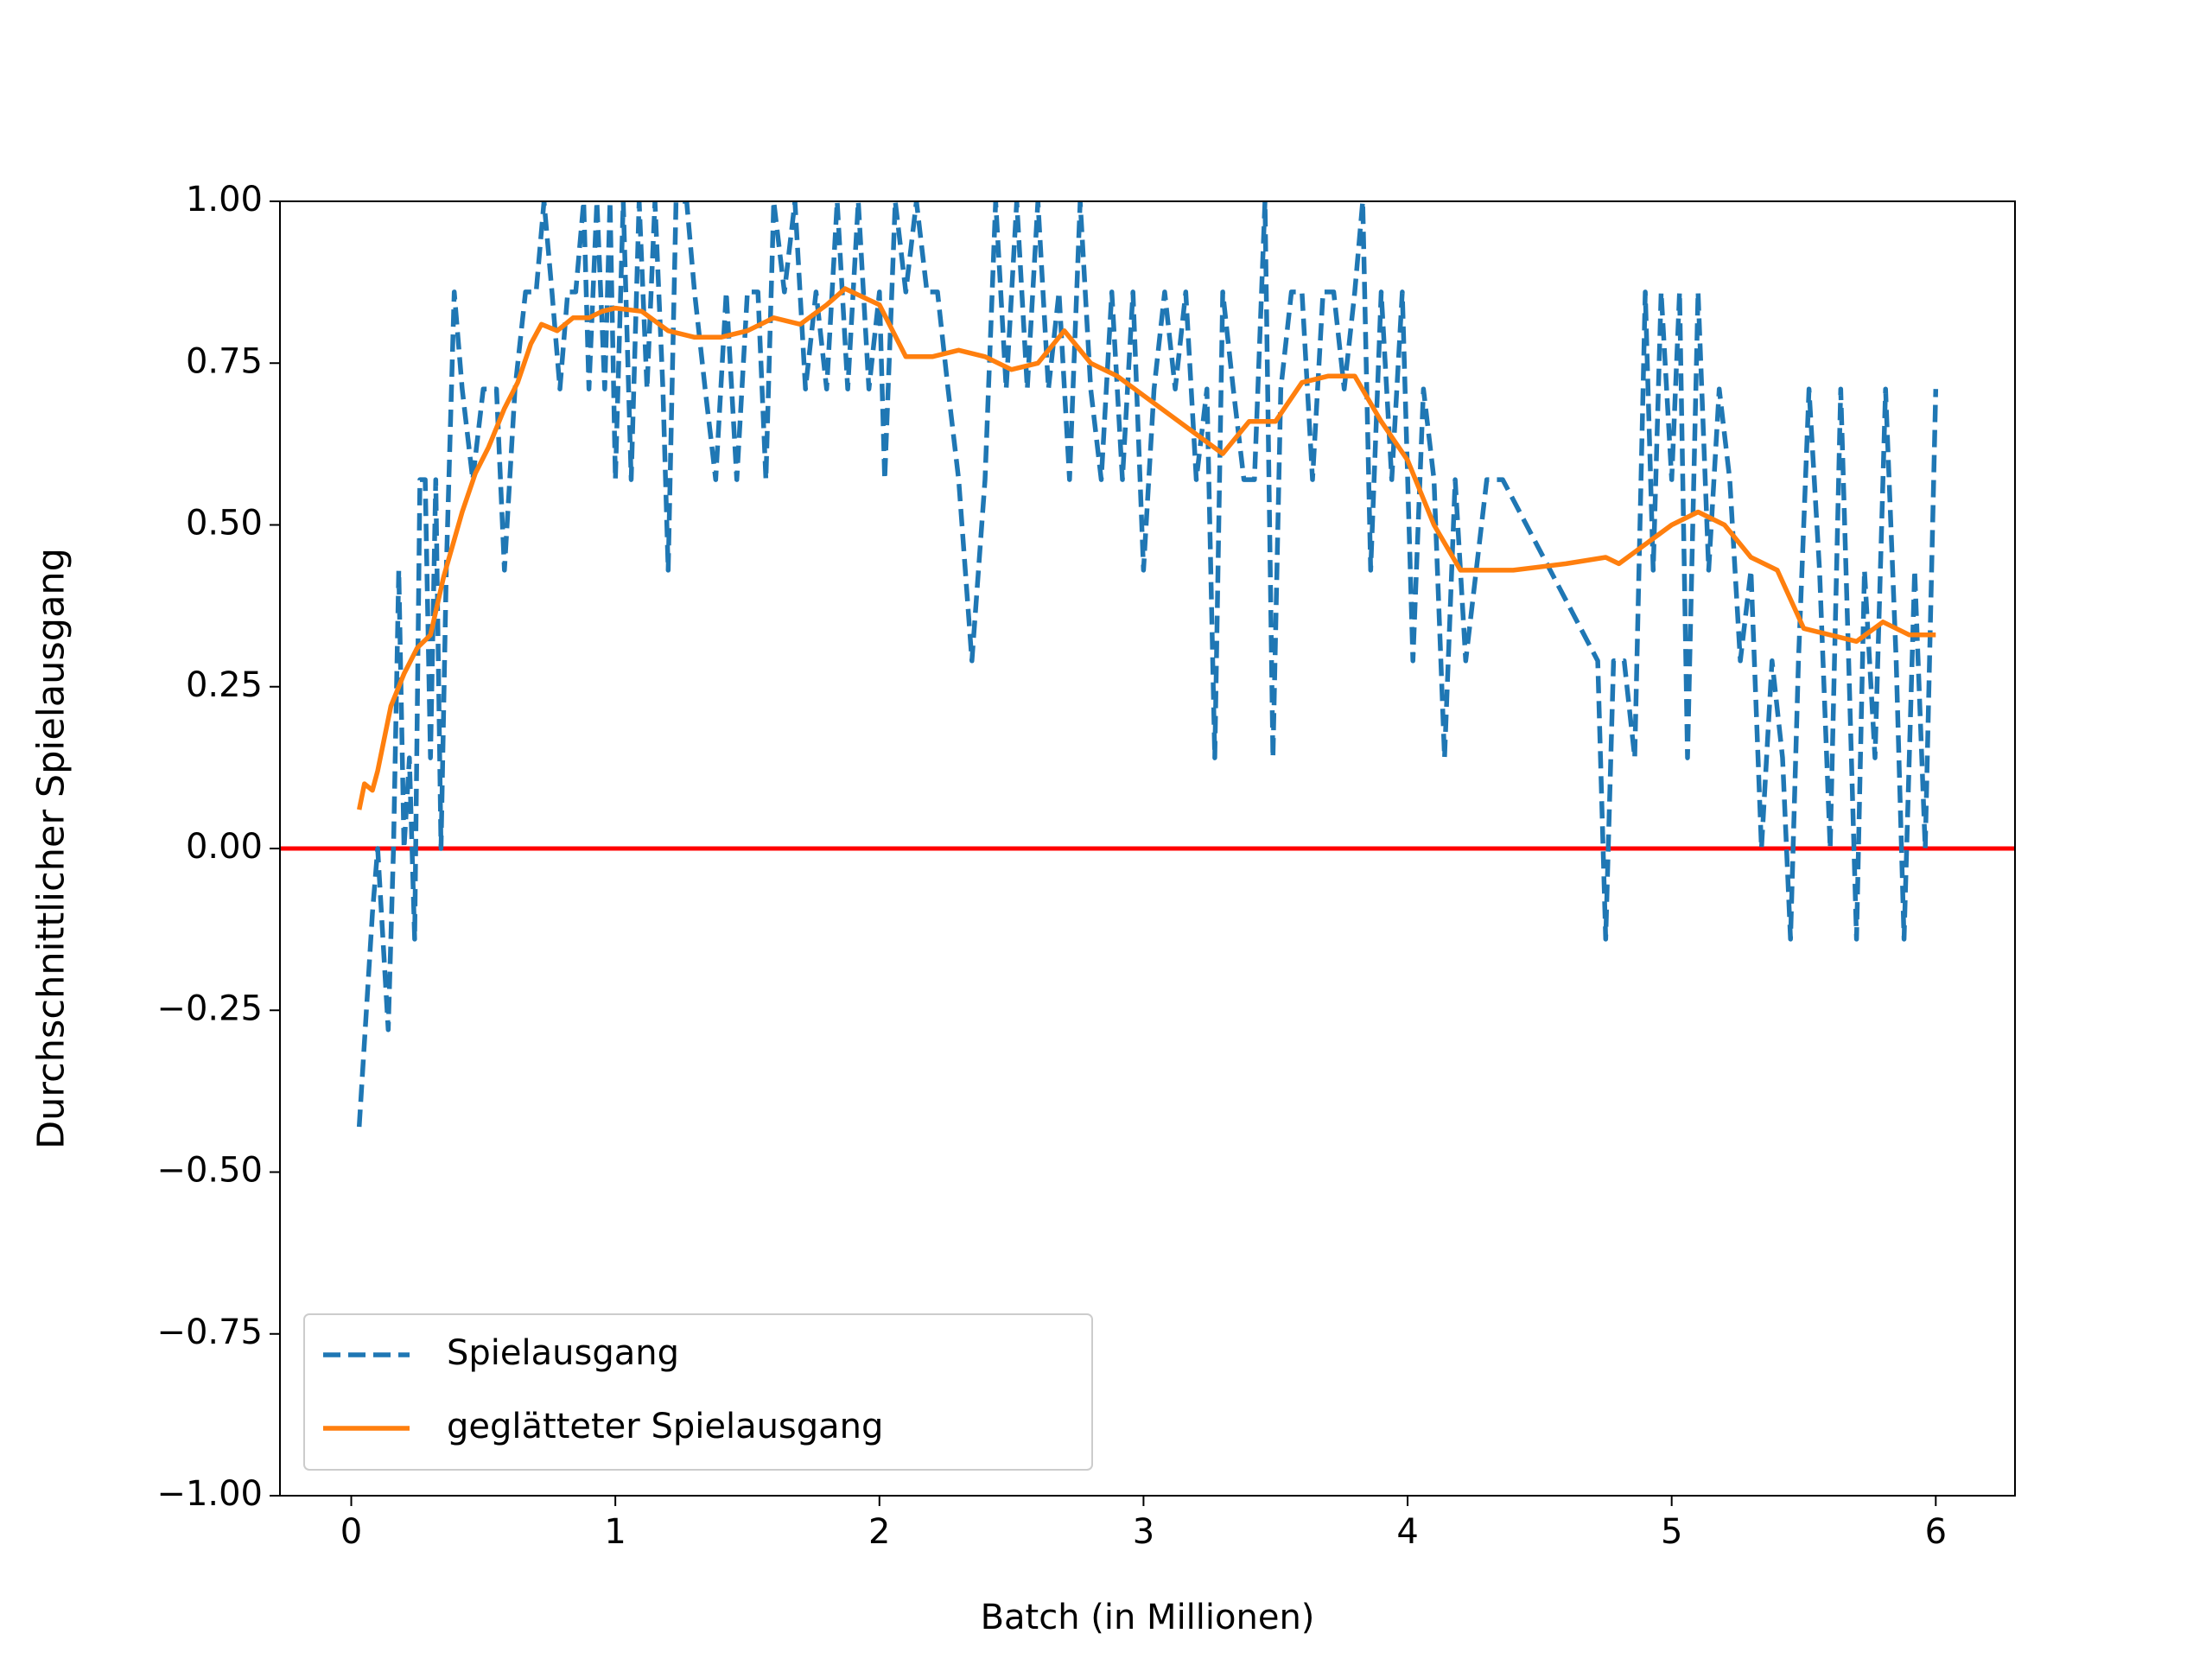 The width and height of the screenshot is (2212, 1659). Describe the element at coordinates (615, 1532) in the screenshot. I see `x-tick-label: 1` at that location.